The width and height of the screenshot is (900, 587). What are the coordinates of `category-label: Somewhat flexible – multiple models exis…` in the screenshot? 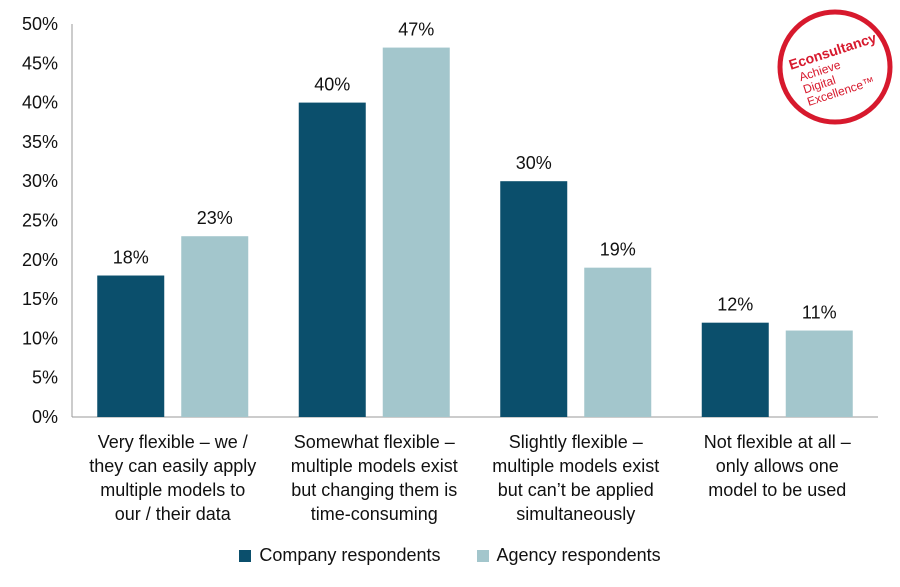 It's located at (374, 478).